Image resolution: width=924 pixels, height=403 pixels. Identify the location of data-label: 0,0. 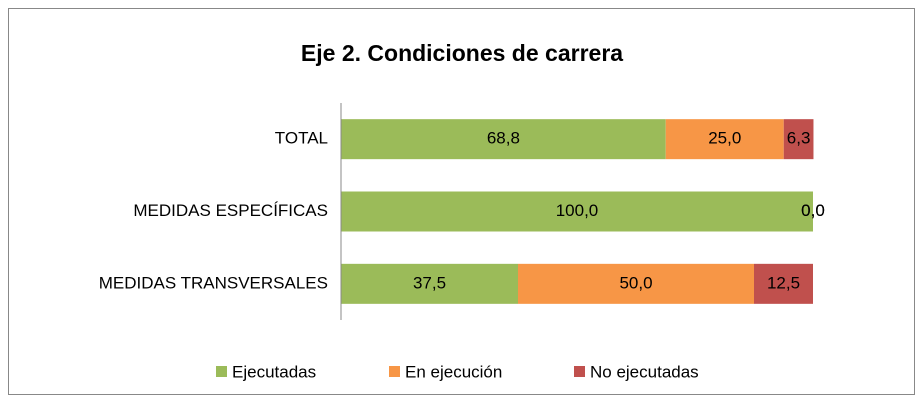
(813, 210).